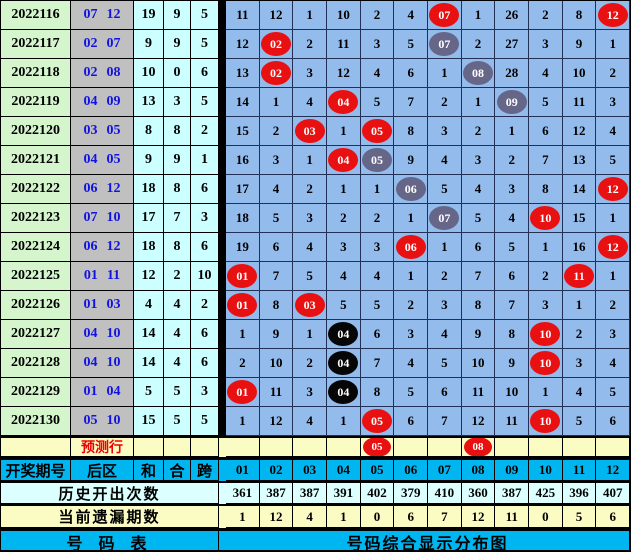  I want to click on he-cell: 2, so click(177, 276).